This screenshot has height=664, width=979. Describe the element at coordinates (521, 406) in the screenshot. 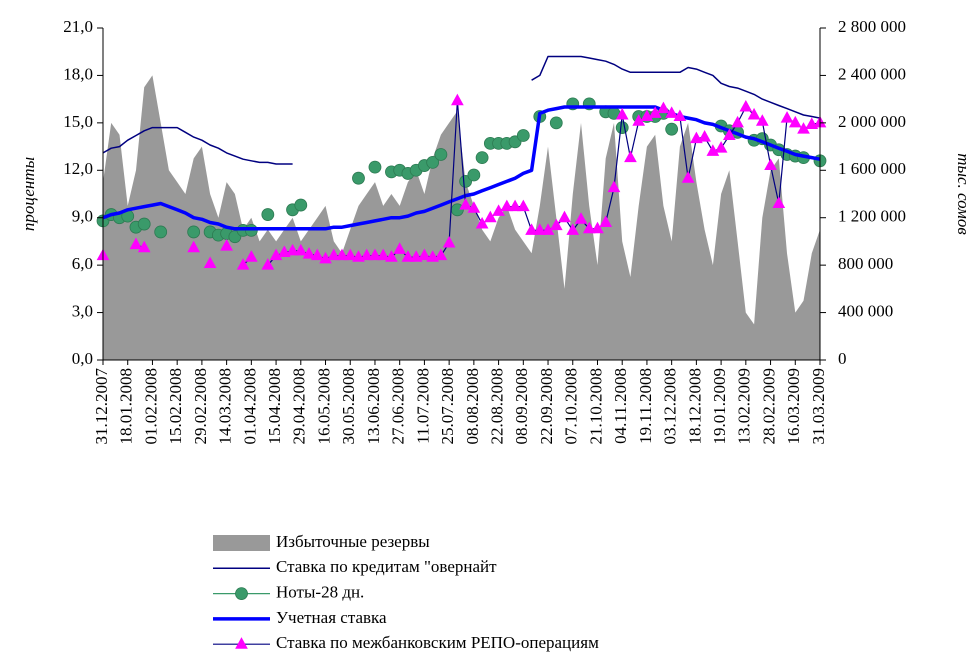

I see `x-tick-label: 08.09.2008` at that location.